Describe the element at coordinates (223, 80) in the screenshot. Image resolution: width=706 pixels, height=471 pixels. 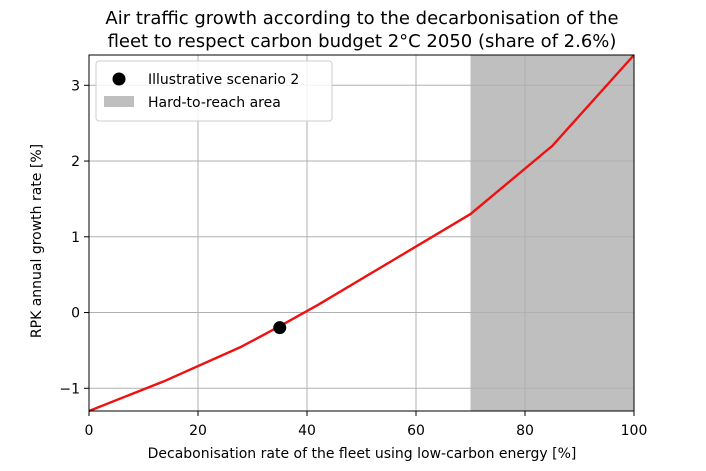
I see `legend-label-illustrative-scenario: Illustrative scenario 2` at that location.